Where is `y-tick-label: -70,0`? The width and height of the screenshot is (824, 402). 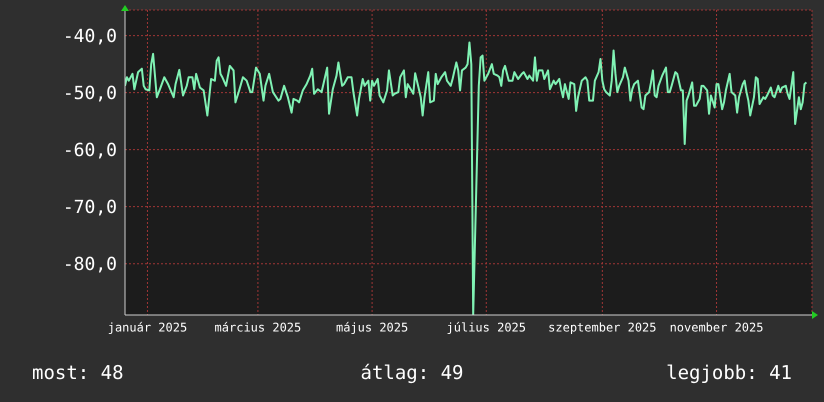 y-tick-label: -70,0 is located at coordinates (89, 207).